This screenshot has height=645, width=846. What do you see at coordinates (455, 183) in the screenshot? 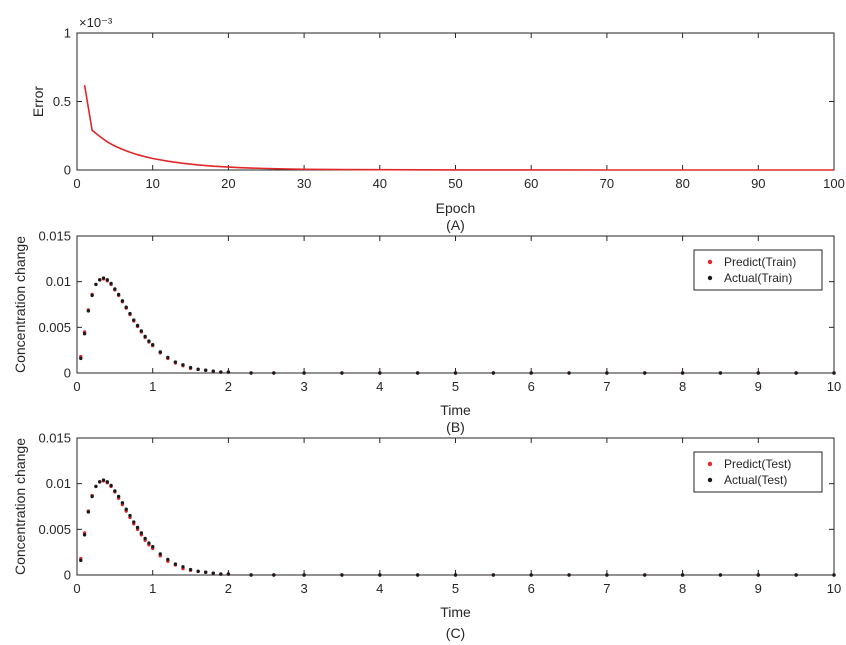
I see `x-tick-label: 50` at bounding box center [455, 183].